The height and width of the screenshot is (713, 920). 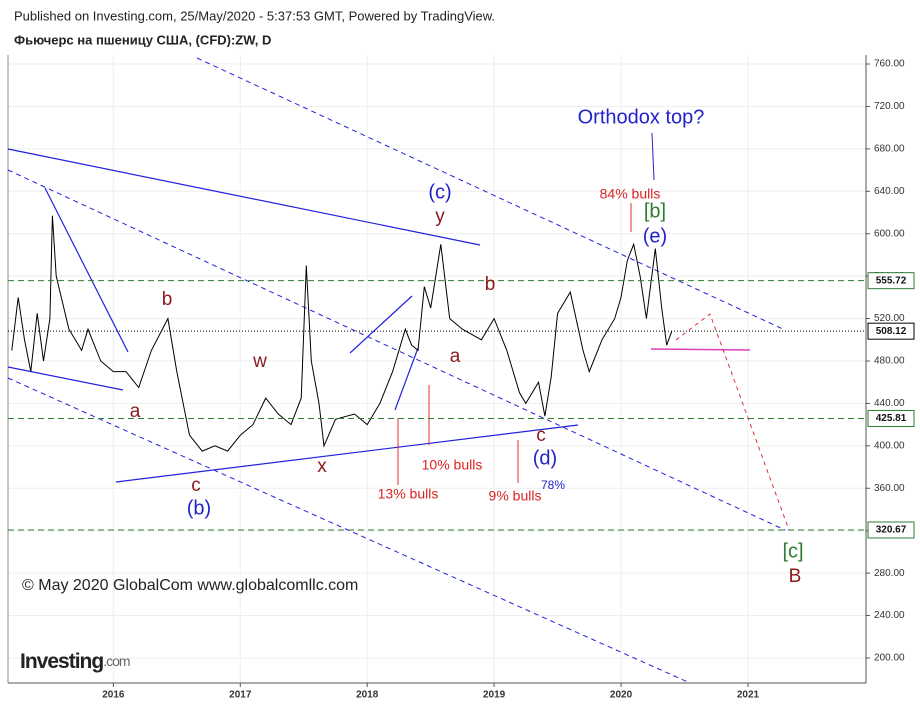 What do you see at coordinates (61, 661) in the screenshot?
I see `logo-brand: Investing` at bounding box center [61, 661].